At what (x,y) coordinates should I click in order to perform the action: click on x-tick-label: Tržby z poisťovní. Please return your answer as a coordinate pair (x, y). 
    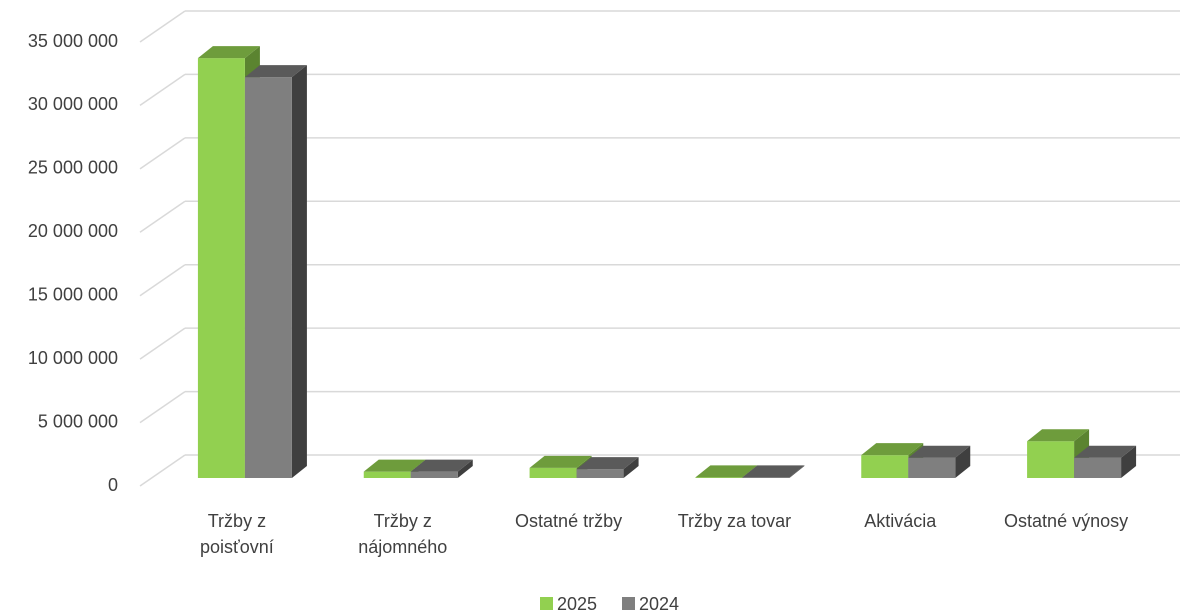
    Looking at the image, I should click on (237, 534).